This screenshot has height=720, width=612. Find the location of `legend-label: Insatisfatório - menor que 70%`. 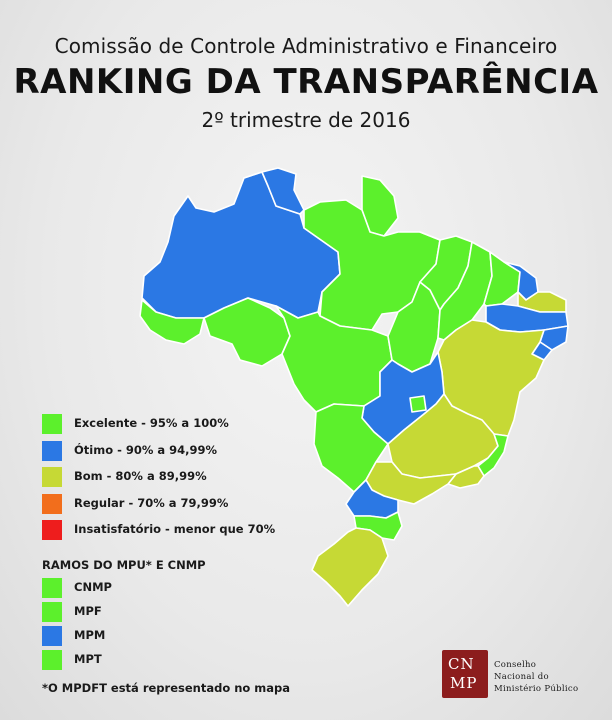

legend-label: Insatisfatório - menor que 70% is located at coordinates (175, 529).